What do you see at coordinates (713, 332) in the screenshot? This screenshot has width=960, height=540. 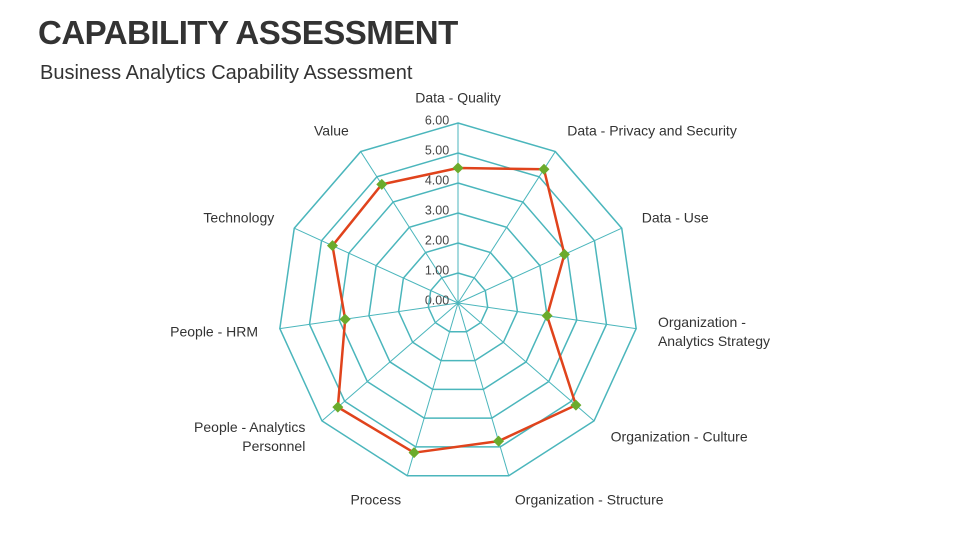 I see `category-label: Organization - Analytics Strategy` at bounding box center [713, 332].